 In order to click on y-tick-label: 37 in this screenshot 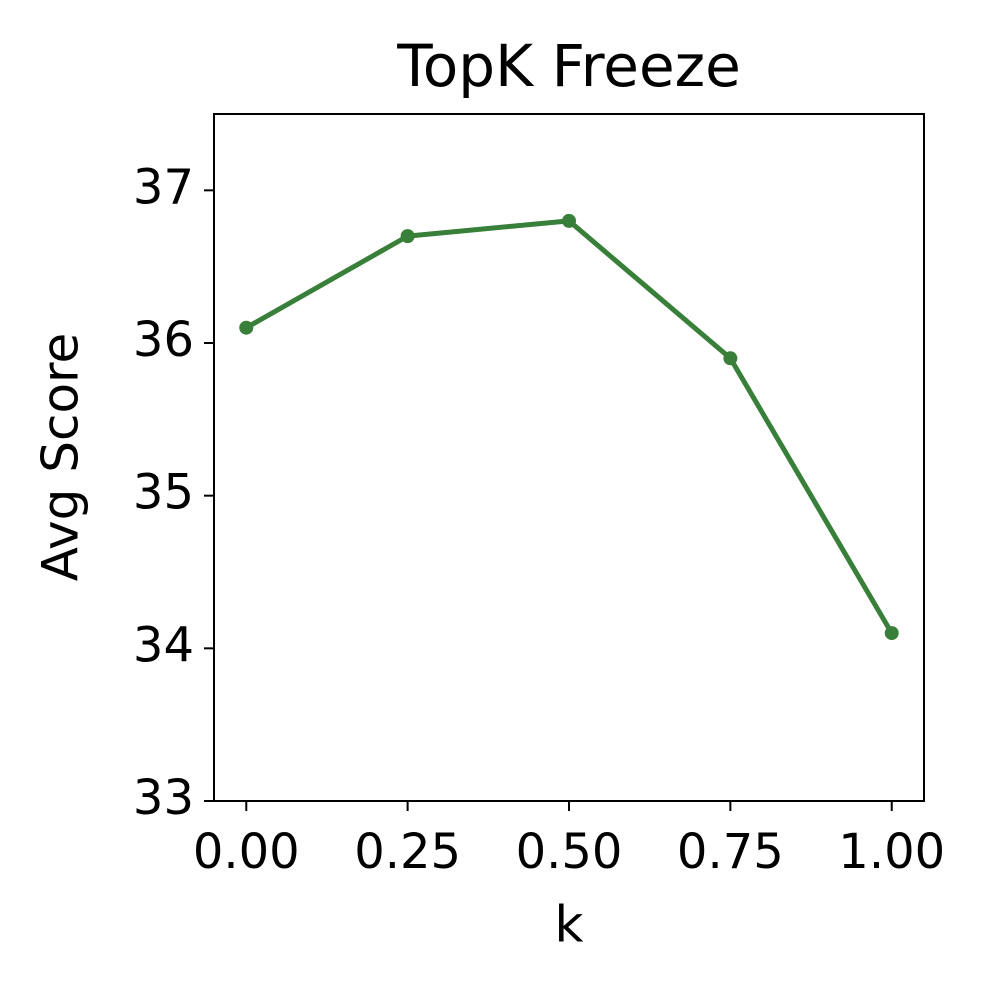, I will do `click(163, 187)`.